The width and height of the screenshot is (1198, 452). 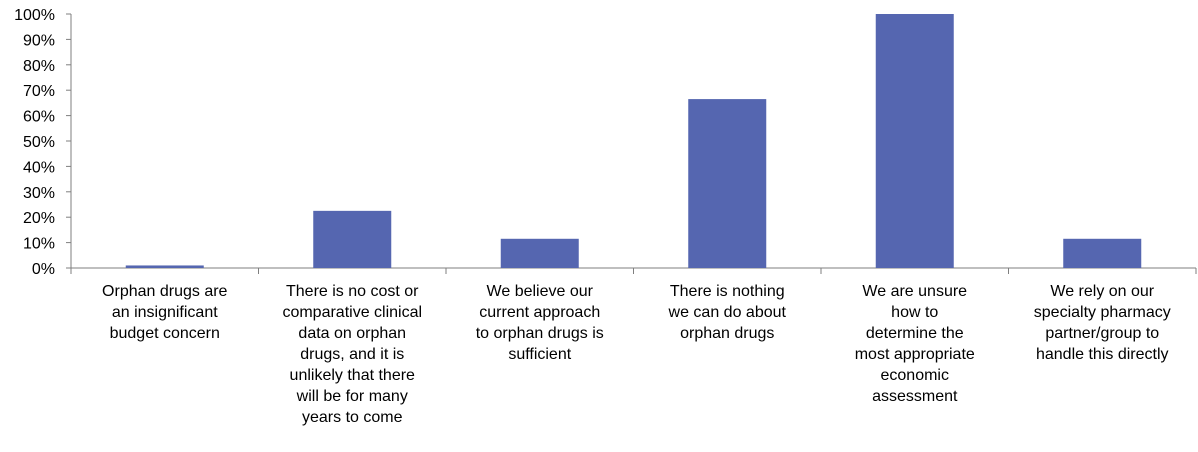 What do you see at coordinates (39, 117) in the screenshot?
I see `y-tick-label: 60%` at bounding box center [39, 117].